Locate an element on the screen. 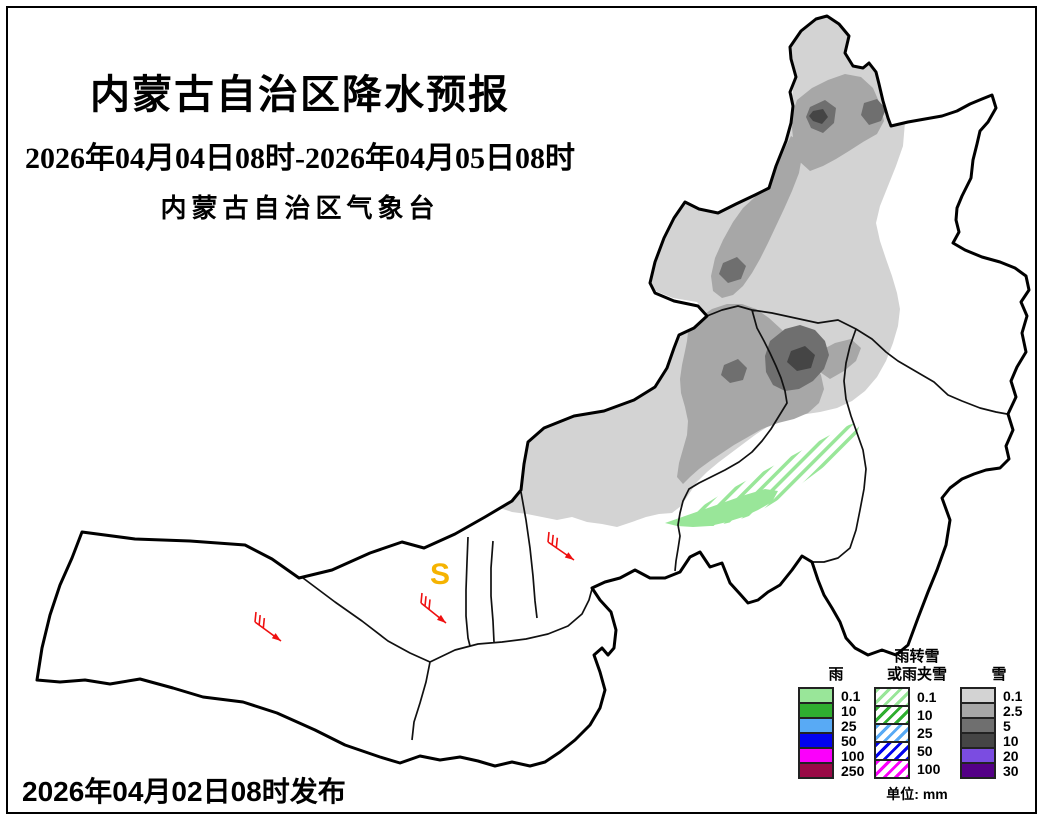 The height and width of the screenshot is (820, 1043). legend-header-sleet: 雨转雪 或雨夹雪 is located at coordinates (917, 664).